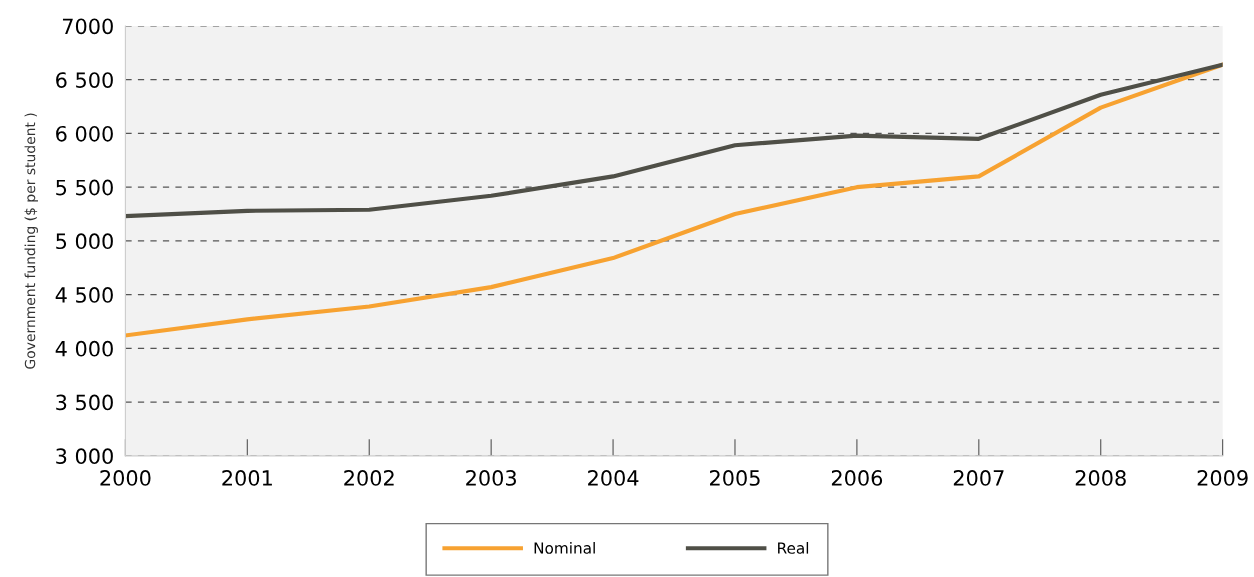 Image resolution: width=1254 pixels, height=577 pixels. What do you see at coordinates (84, 187) in the screenshot?
I see `y-tick-label: 5 500` at bounding box center [84, 187].